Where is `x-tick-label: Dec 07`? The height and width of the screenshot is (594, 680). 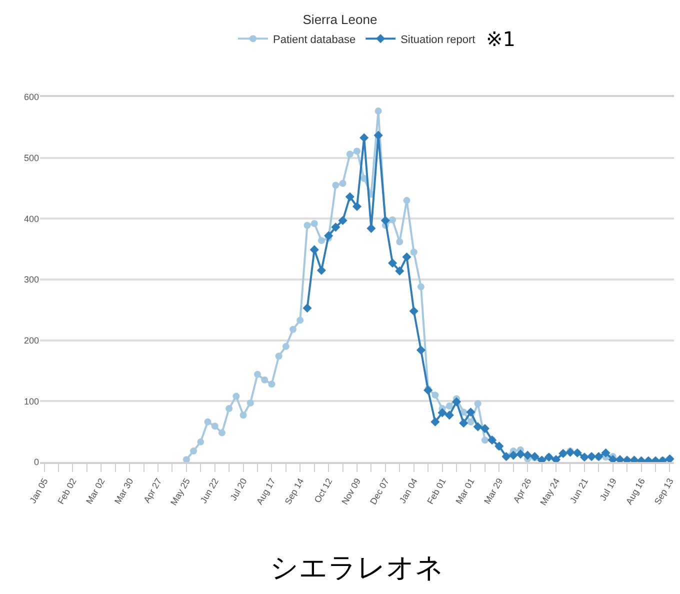 x-tick-label: Dec 07 is located at coordinates (380, 491).